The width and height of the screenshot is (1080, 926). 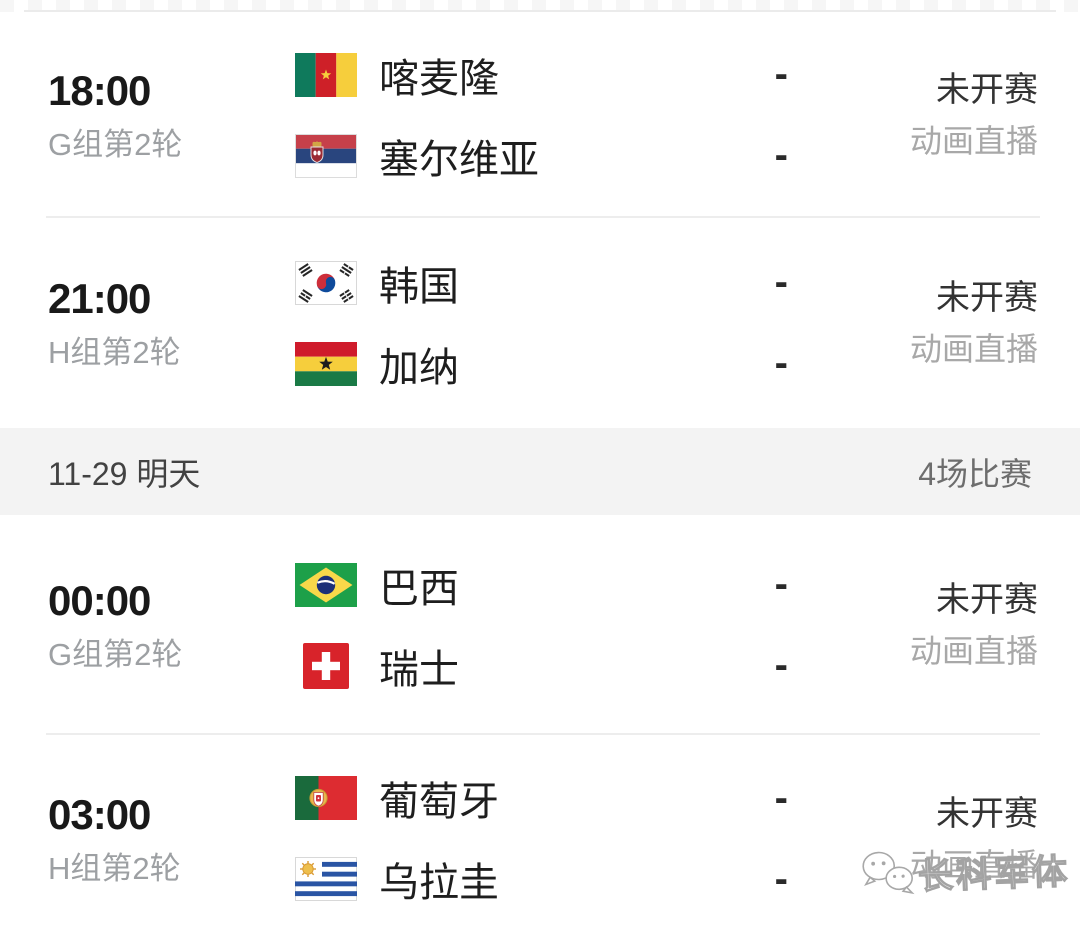 I want to click on teams-column: 韩国 - 加纳 -, so click(x=545, y=323).